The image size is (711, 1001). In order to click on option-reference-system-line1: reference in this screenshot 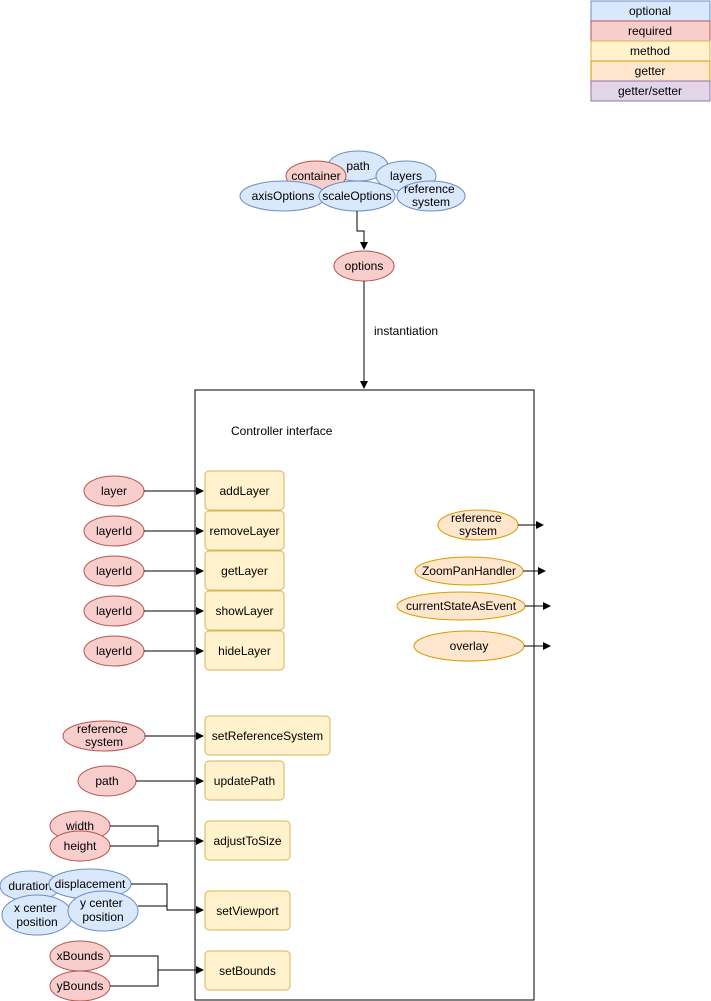, I will do `click(429, 189)`.